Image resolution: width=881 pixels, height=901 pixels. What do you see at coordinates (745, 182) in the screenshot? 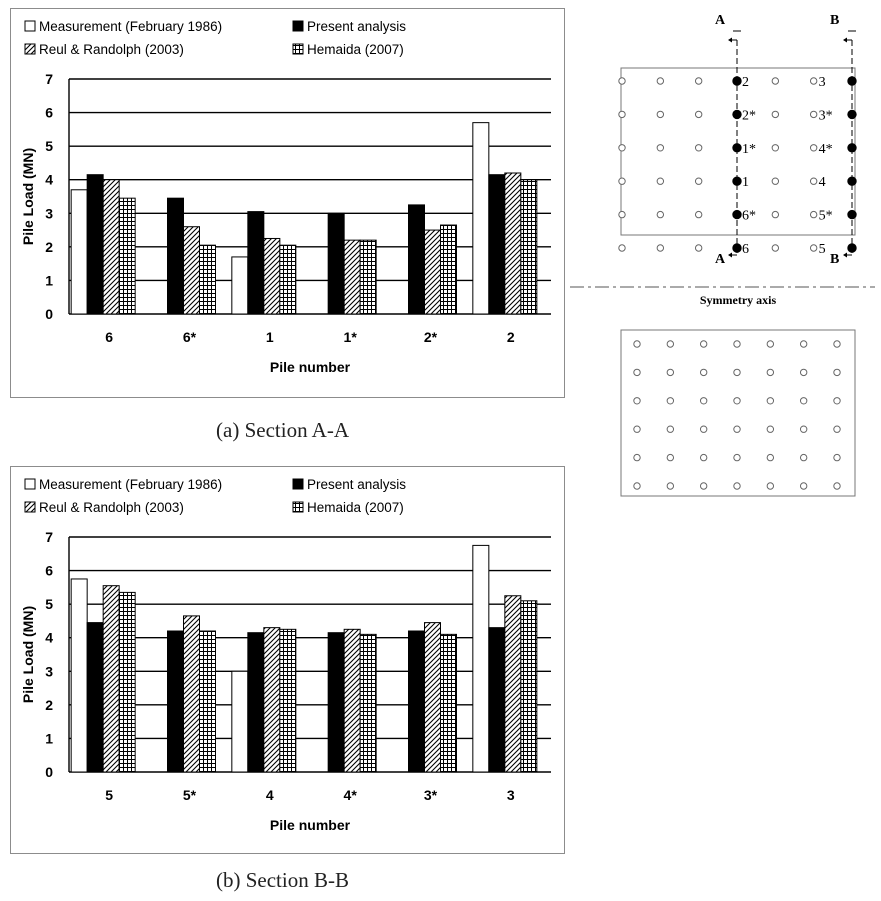
I see `pile-label-a: 1` at bounding box center [745, 182].